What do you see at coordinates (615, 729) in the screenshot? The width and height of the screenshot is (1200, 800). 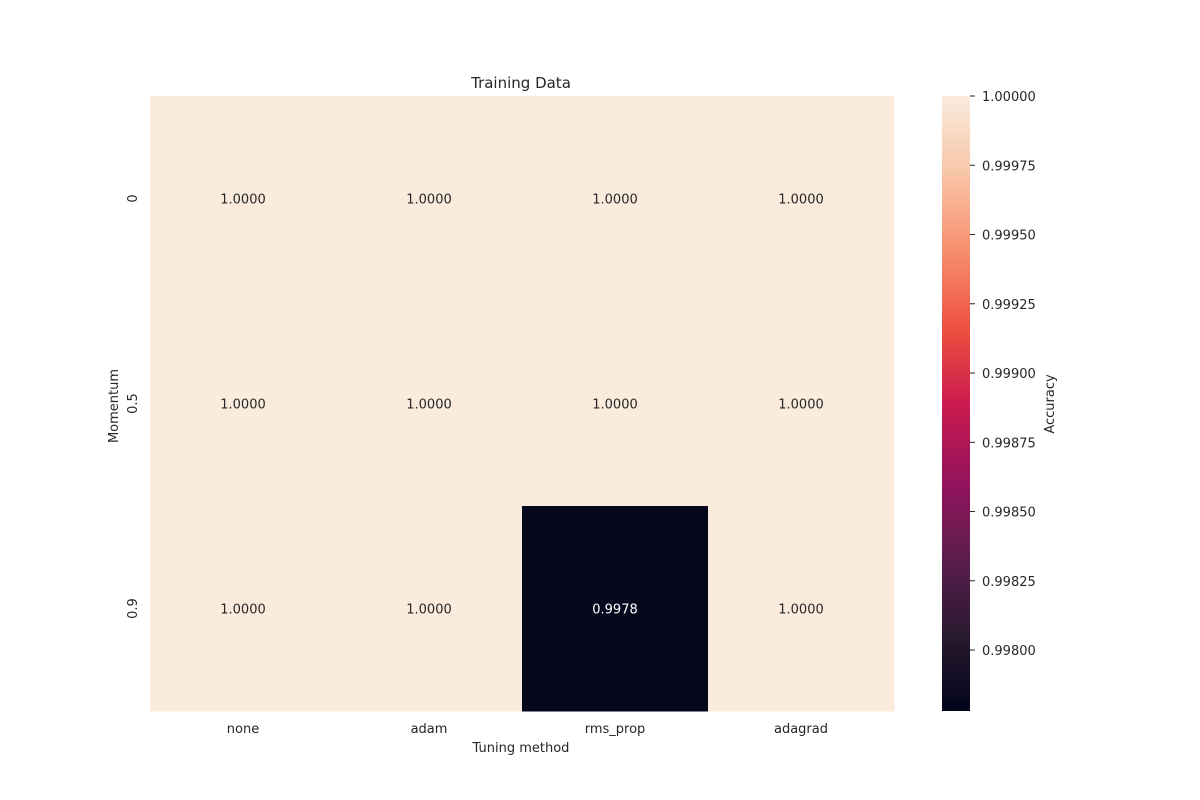 I see `x-tick-label: rms_prop` at bounding box center [615, 729].